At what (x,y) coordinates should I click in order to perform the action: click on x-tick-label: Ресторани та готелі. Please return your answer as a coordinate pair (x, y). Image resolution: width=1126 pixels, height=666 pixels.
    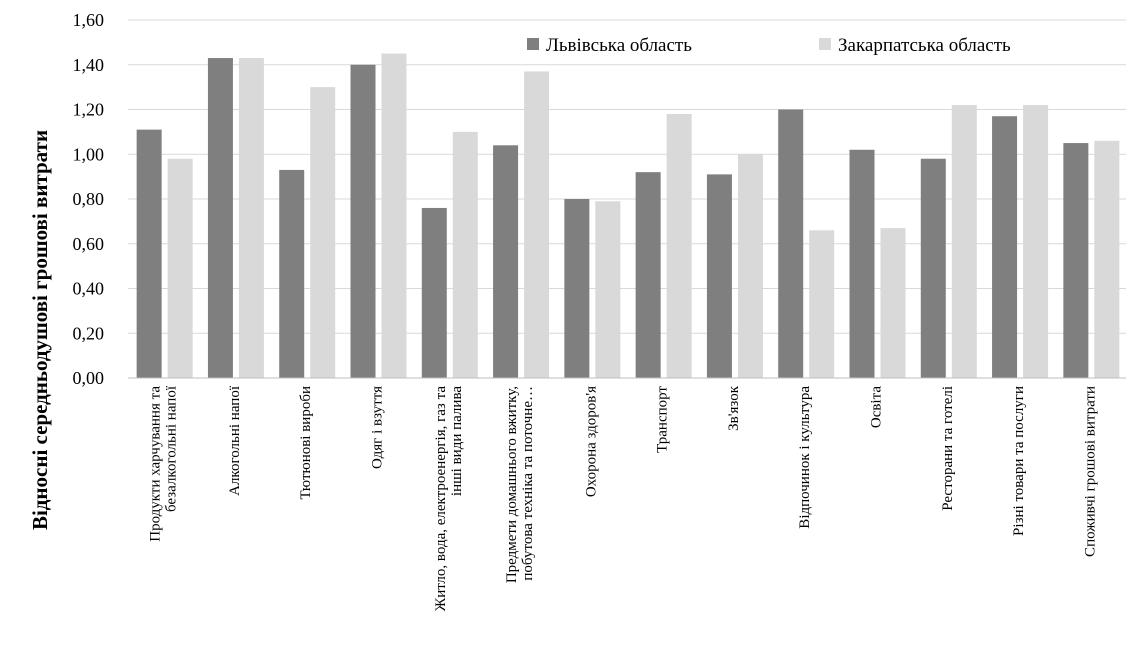
    Looking at the image, I should click on (948, 448).